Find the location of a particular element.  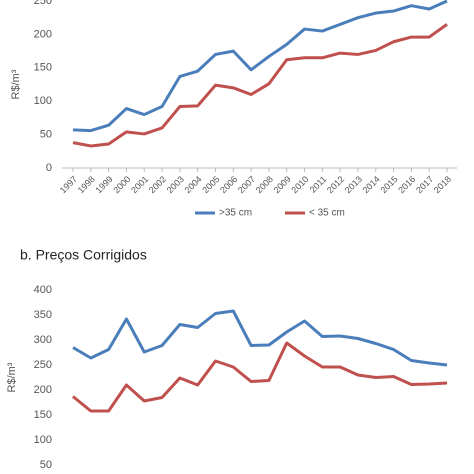

x-tick-label: 1999 is located at coordinates (103, 184).